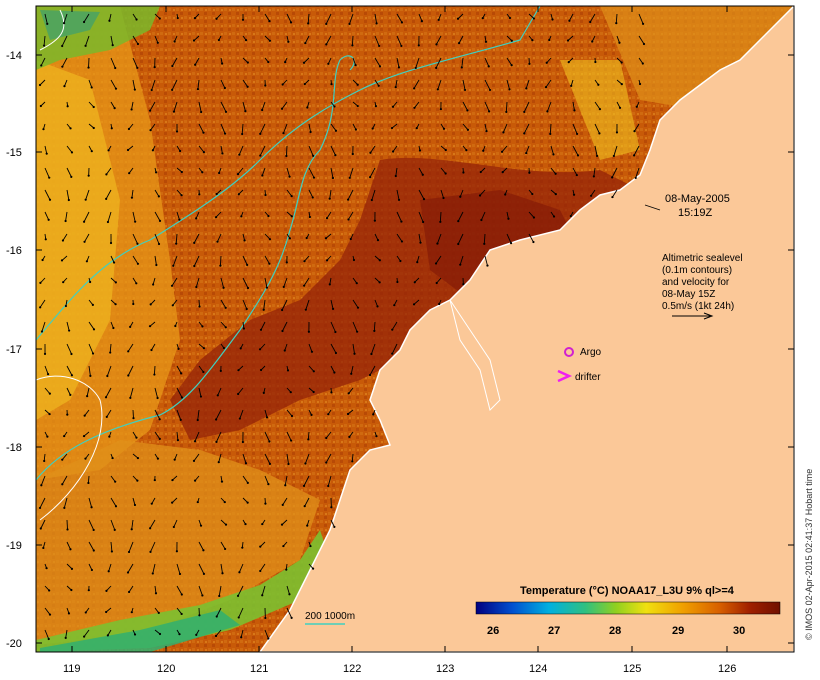 The height and width of the screenshot is (680, 820). Describe the element at coordinates (687, 206) in the screenshot. I see `timestamp-label: 08-May-2005 15:19Z` at that location.